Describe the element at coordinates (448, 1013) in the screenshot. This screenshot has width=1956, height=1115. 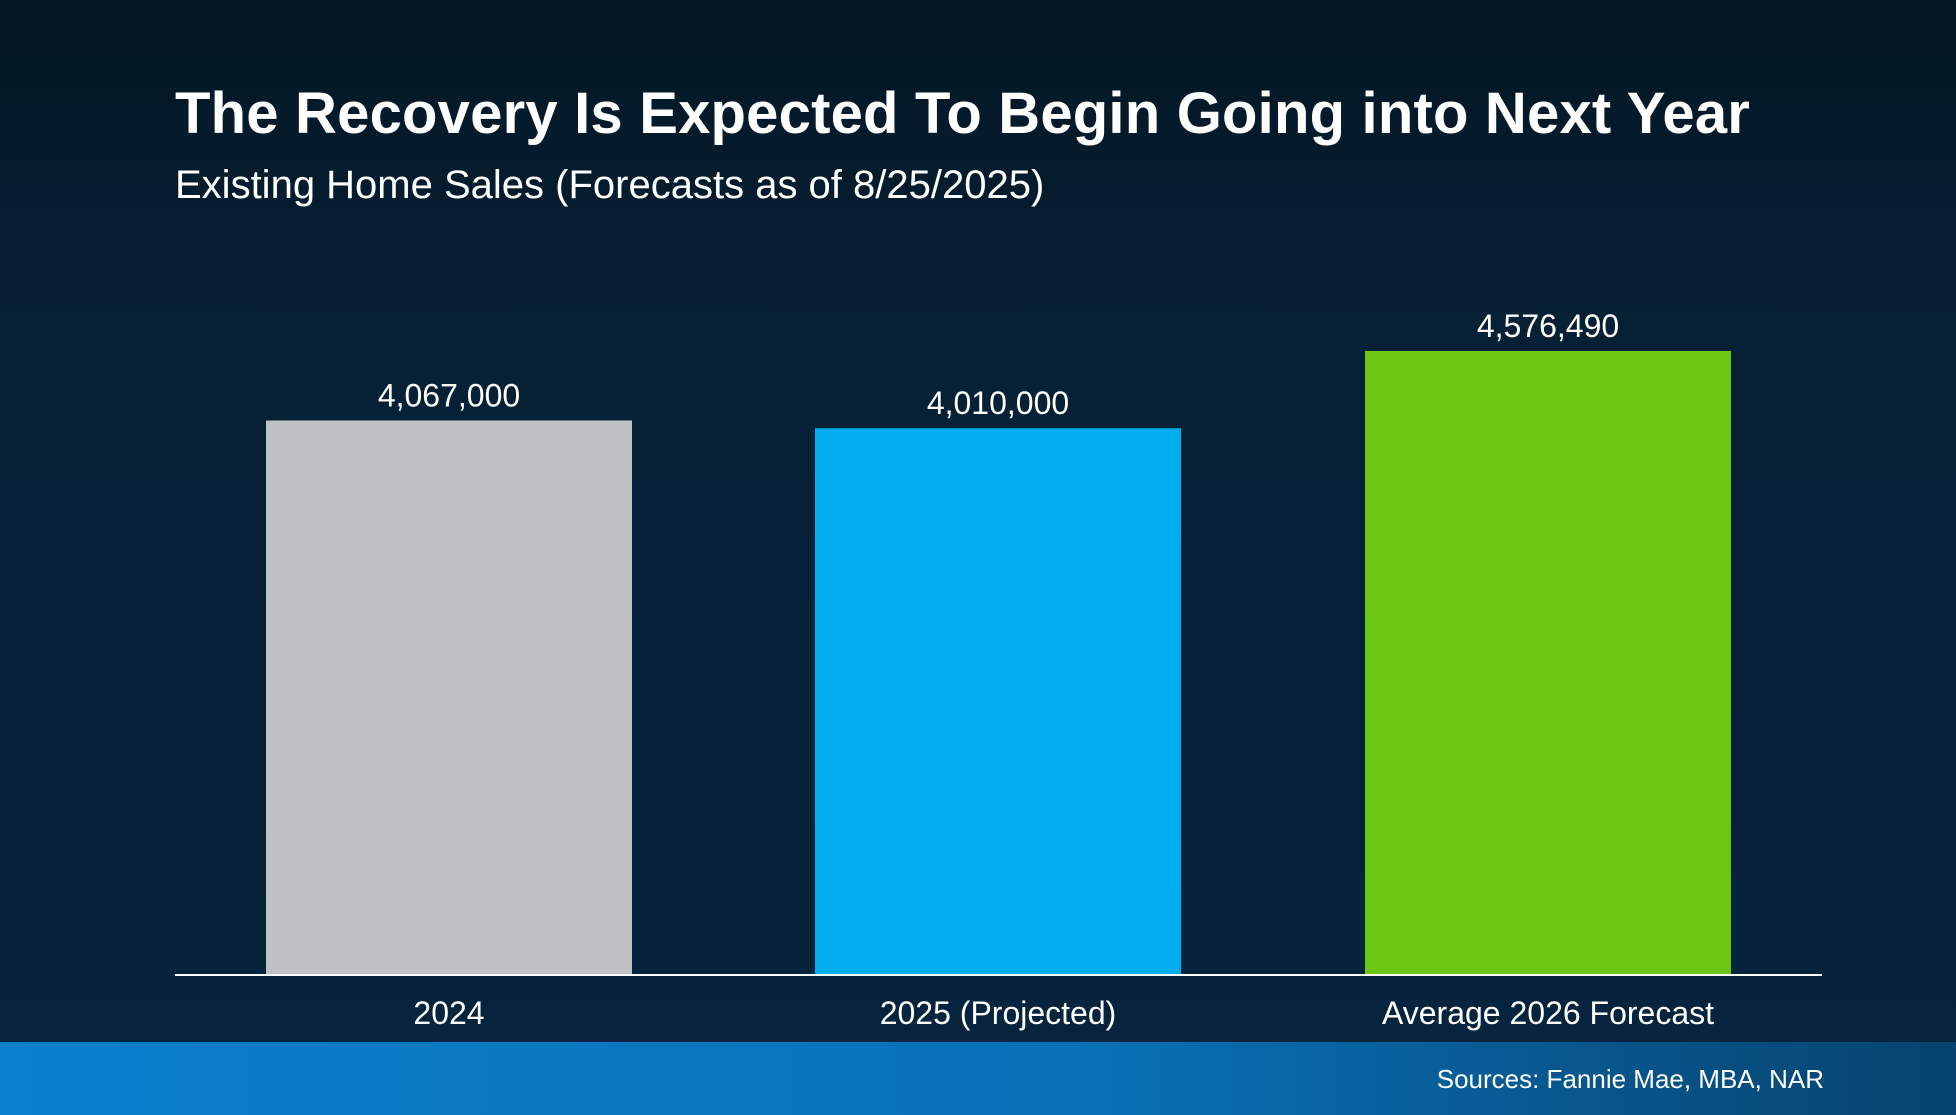
I see `x-tick-label-1: 2024` at that location.